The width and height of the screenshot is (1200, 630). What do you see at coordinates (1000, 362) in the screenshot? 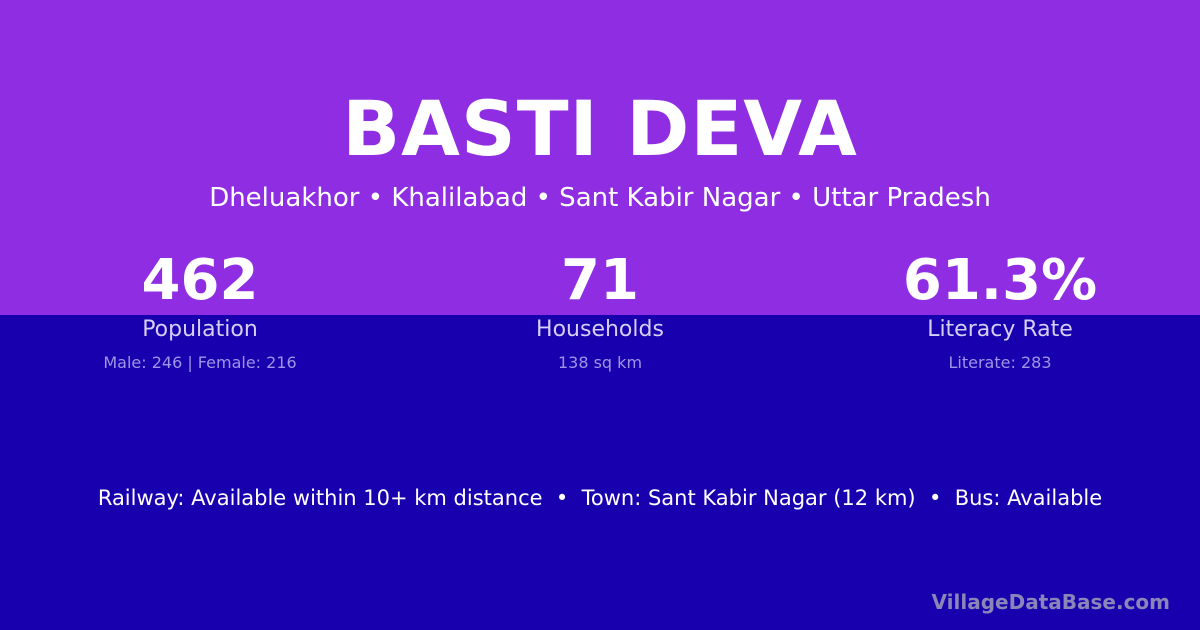
I see `stat-detail: Literate: 283` at bounding box center [1000, 362].